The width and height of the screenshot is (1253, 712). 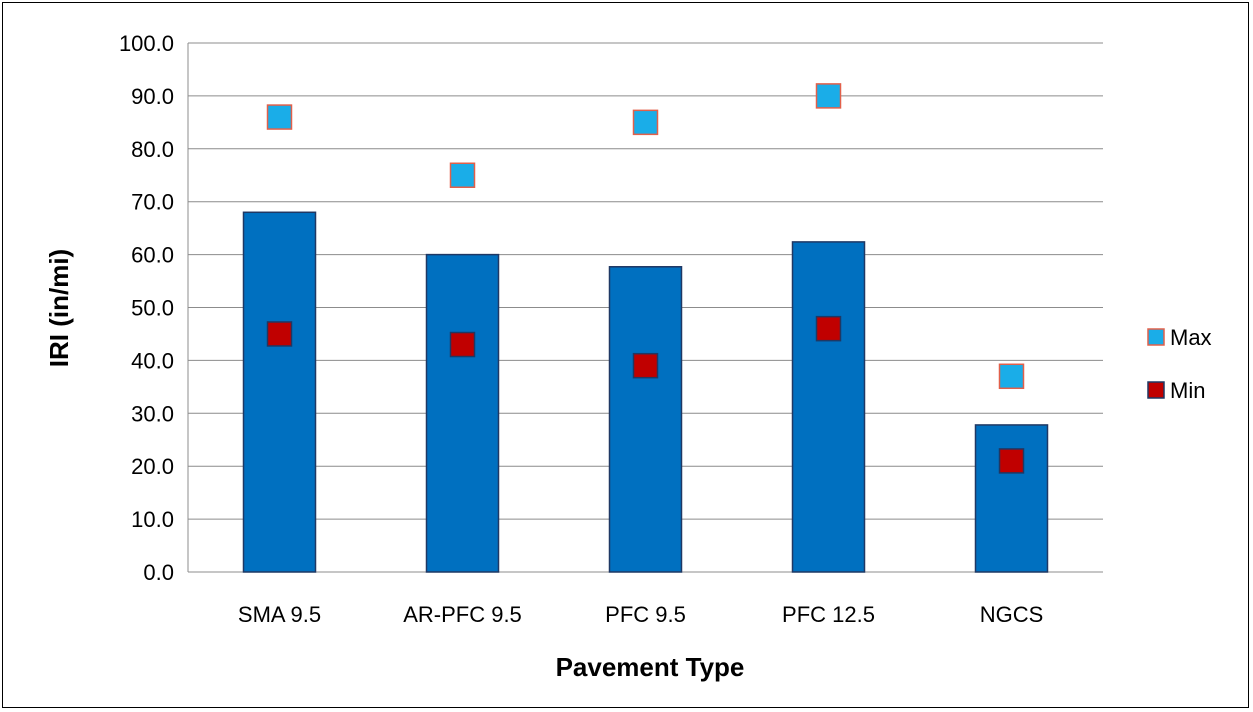 I want to click on x-tick-labels: SMA 9.5 AR-PFC 9.5 PFC 9.5 PFC 12.5 NGCS, so click(x=640, y=614).